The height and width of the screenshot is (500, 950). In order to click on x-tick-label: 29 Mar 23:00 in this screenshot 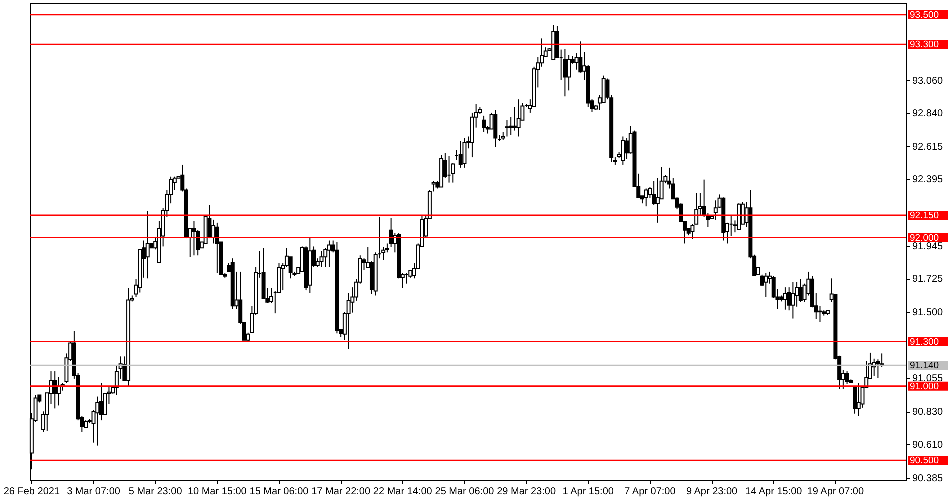, I will do `click(526, 492)`.